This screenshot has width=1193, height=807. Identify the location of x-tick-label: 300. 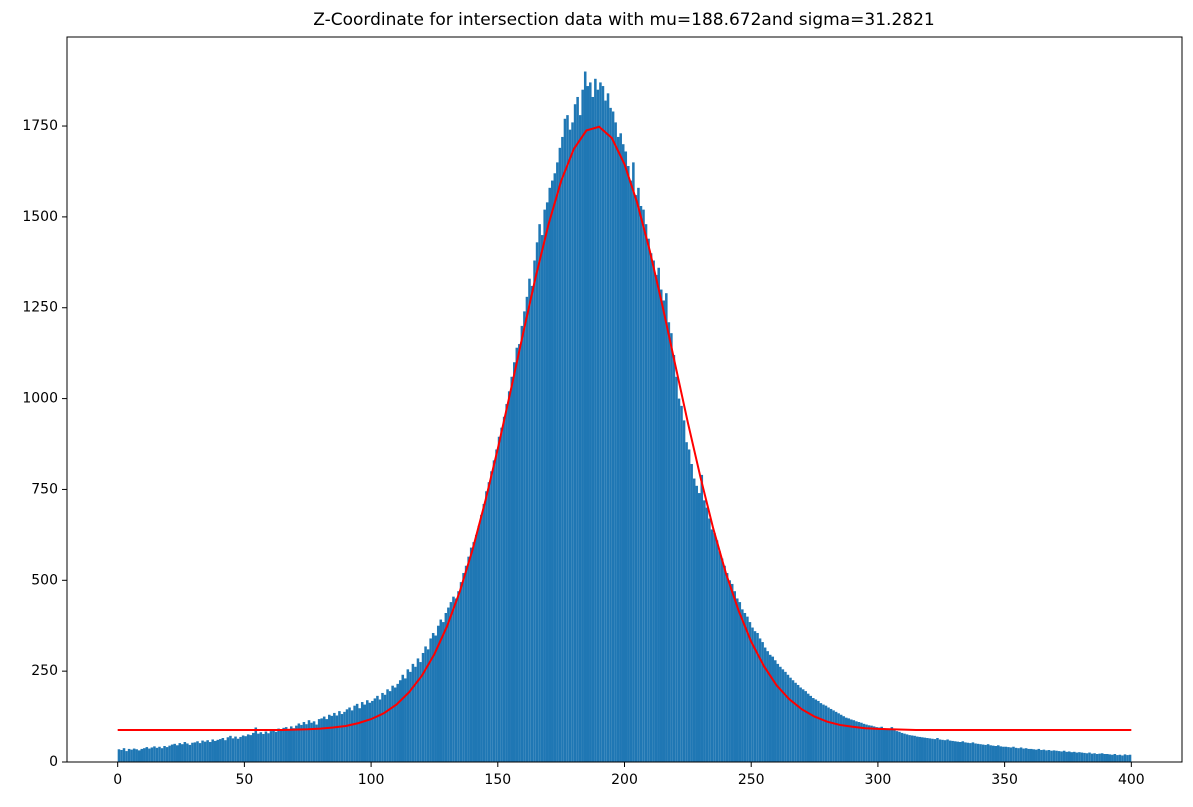
(878, 780).